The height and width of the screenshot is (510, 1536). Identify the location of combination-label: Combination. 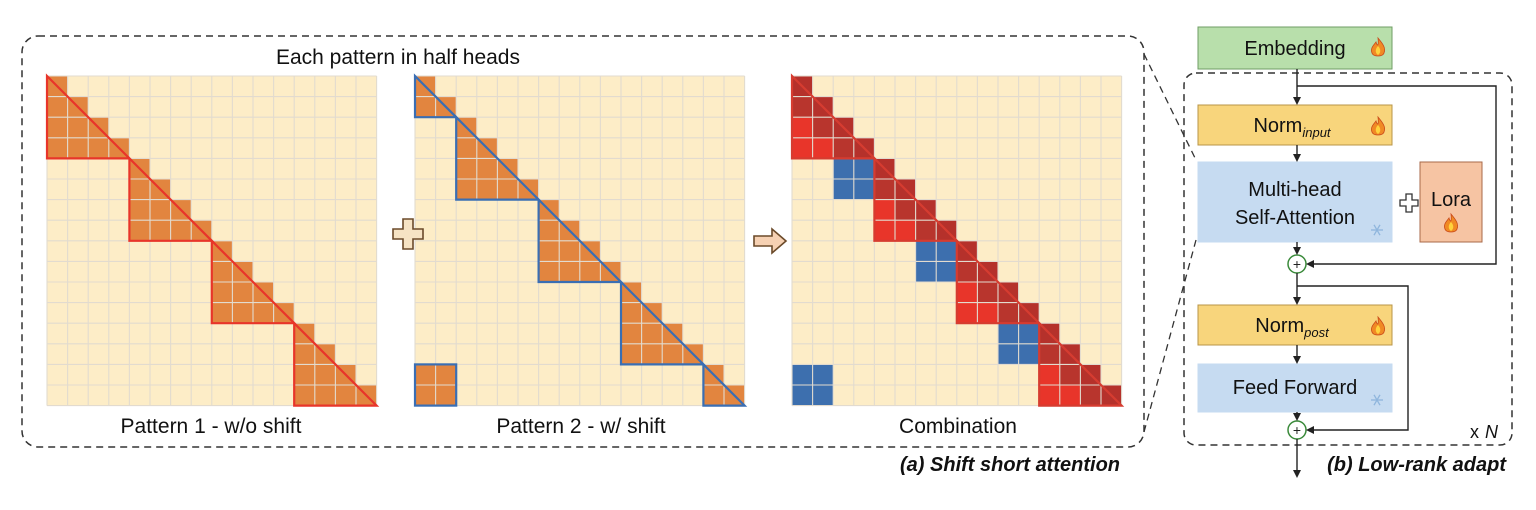
(958, 426).